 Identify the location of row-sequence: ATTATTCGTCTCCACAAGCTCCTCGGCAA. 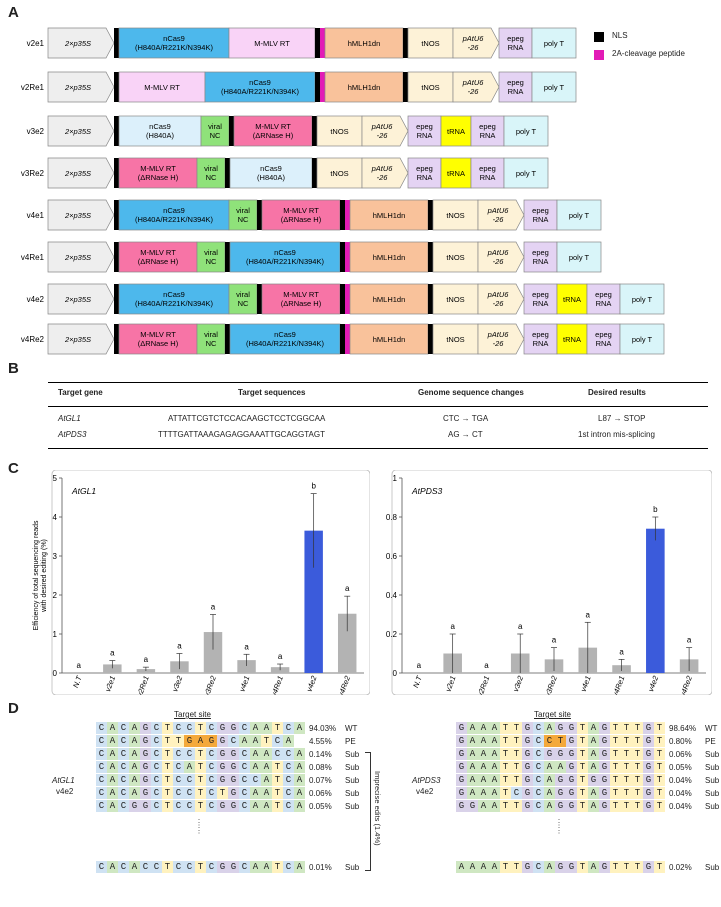
(247, 418).